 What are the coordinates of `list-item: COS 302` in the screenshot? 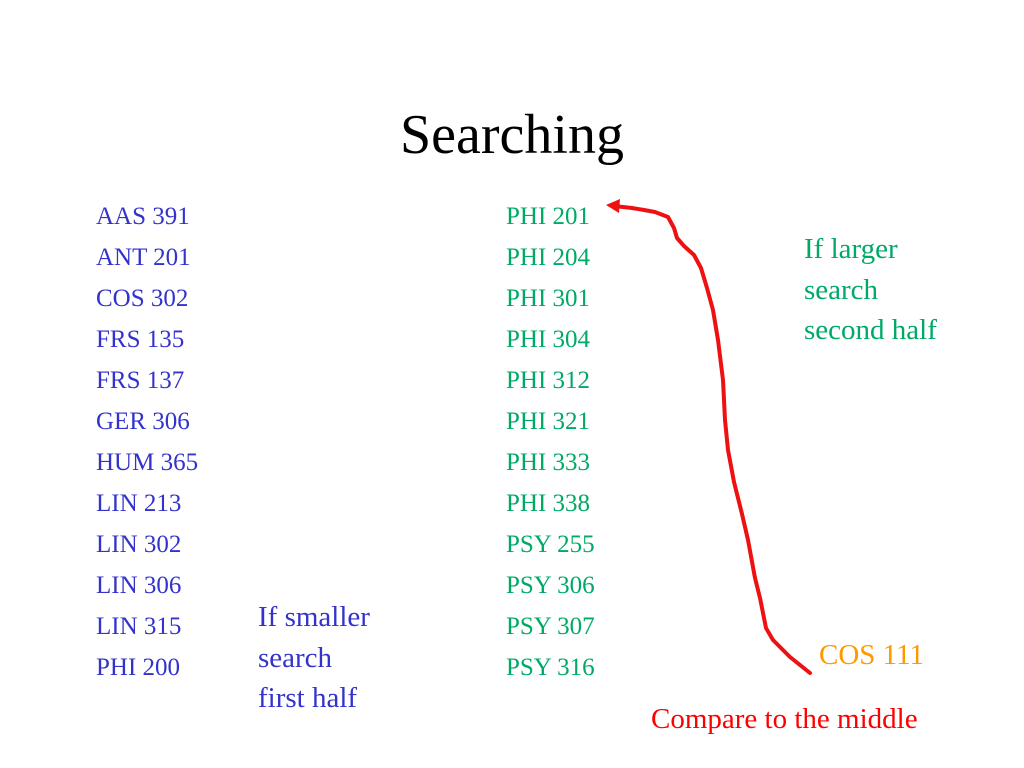 It's located at (142, 298).